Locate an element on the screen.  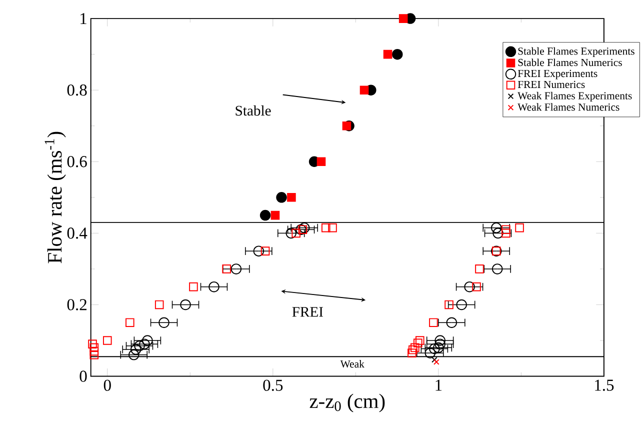
y-tick-label: 1 is located at coordinates (83, 18).